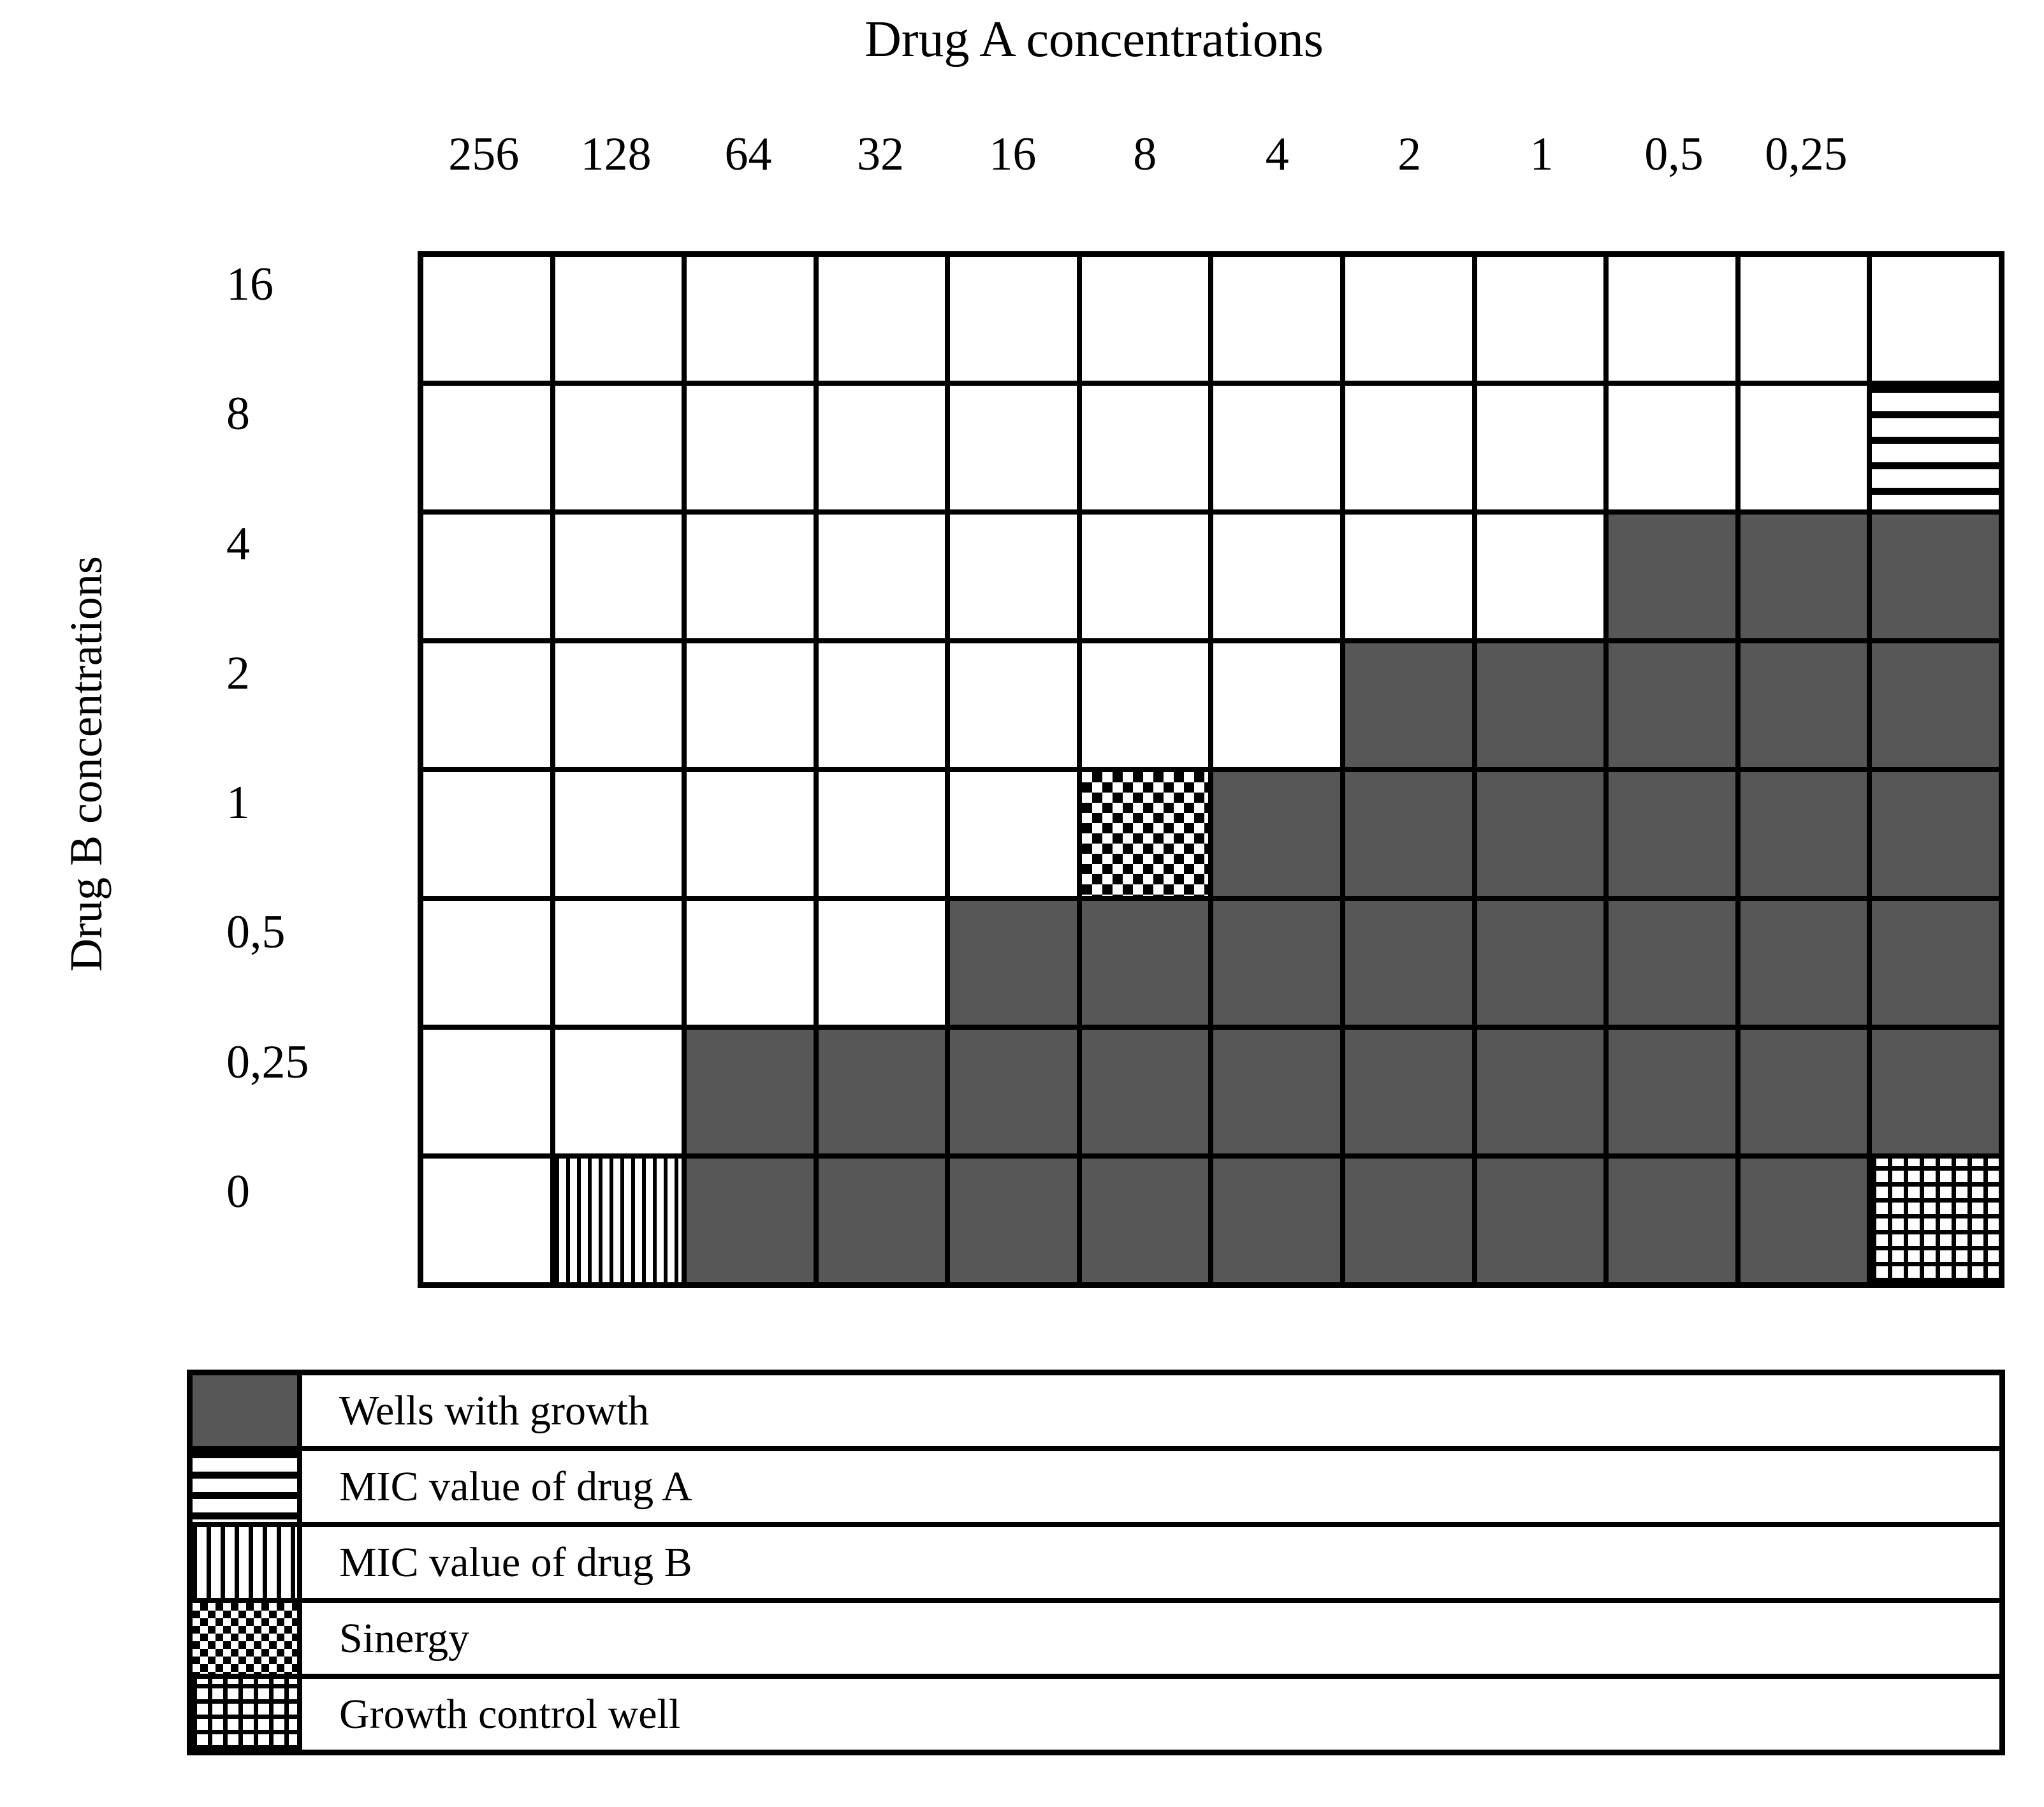  I want to click on legend-swatch-sinergy, so click(245, 1638).